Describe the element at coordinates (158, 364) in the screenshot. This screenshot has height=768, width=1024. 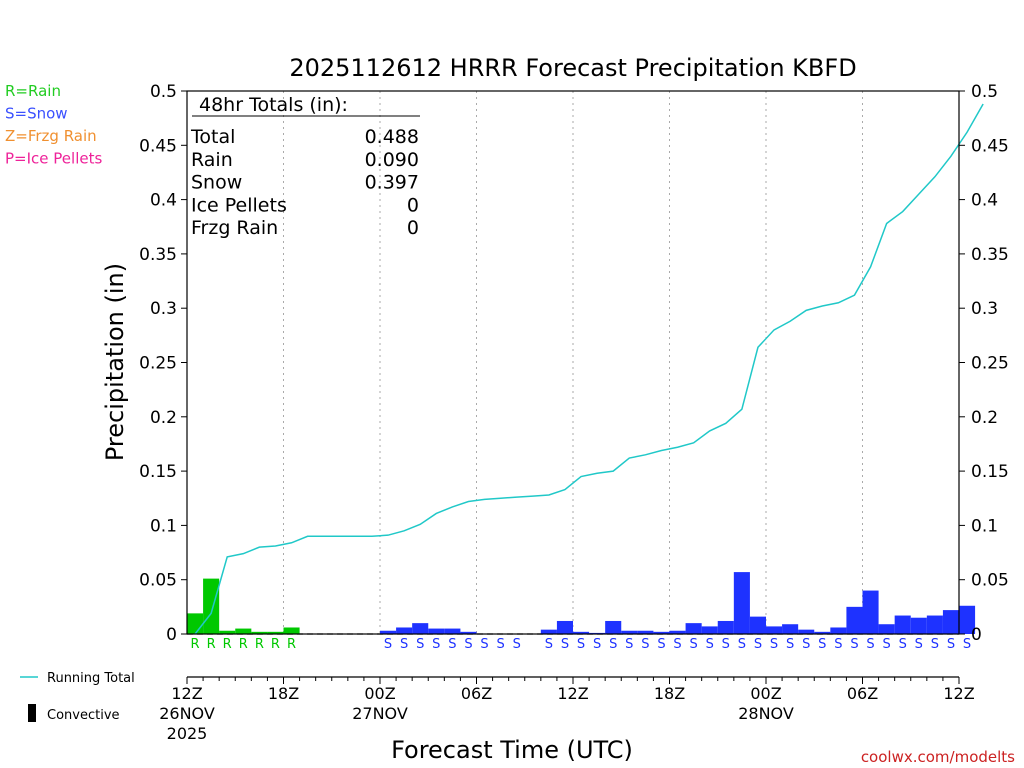
I see `y-tick-label-left: 0.25` at that location.